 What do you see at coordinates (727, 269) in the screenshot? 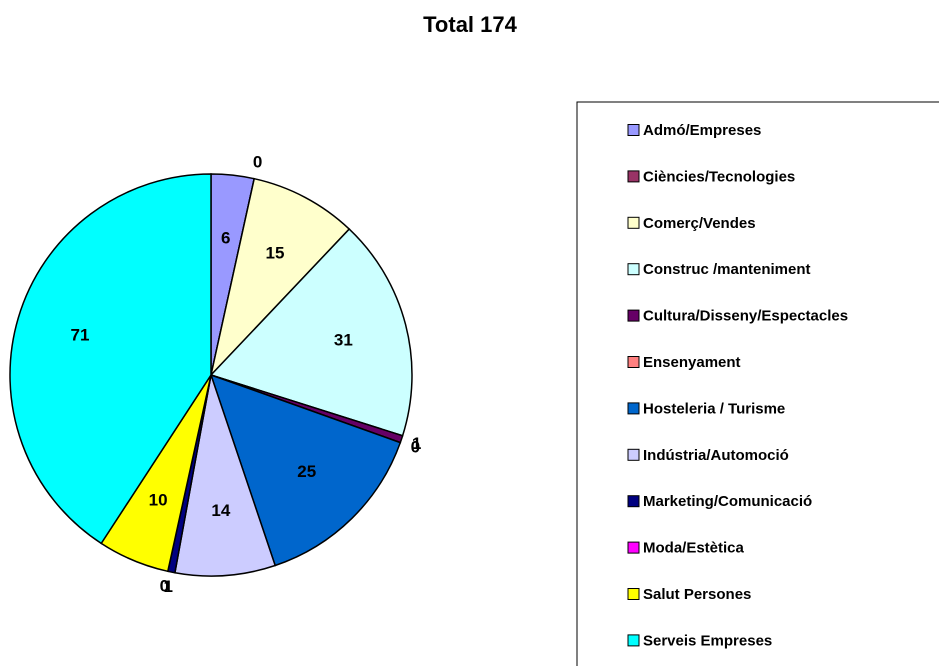
I see `legend-label: Construc /manteniment` at bounding box center [727, 269].